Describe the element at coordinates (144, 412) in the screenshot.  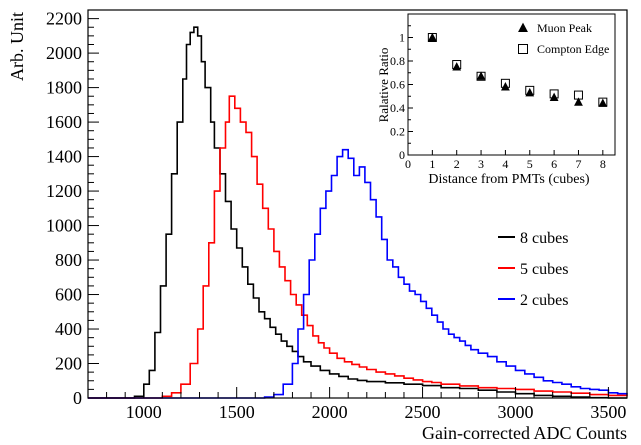
I see `x-tick-label: 1000` at that location.